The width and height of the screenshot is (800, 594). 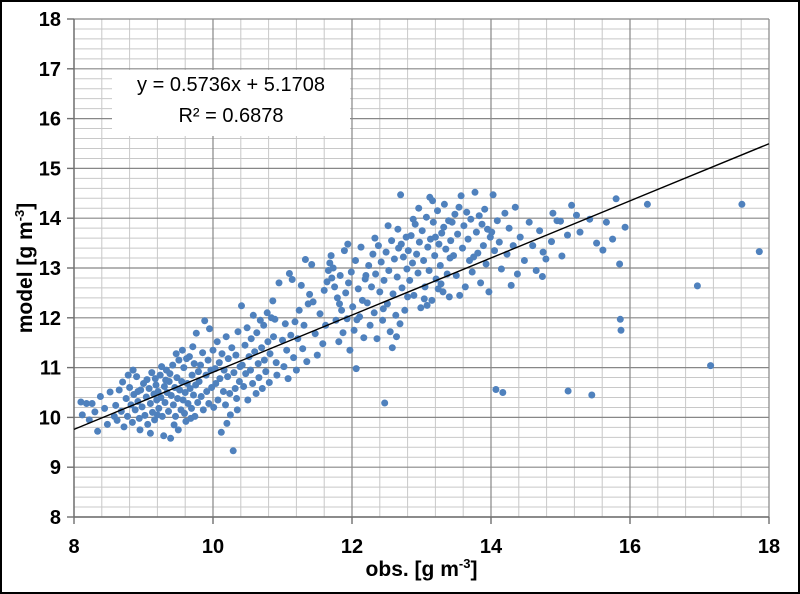 I want to click on r-squared-line: R² = 0.6878, so click(x=231, y=116).